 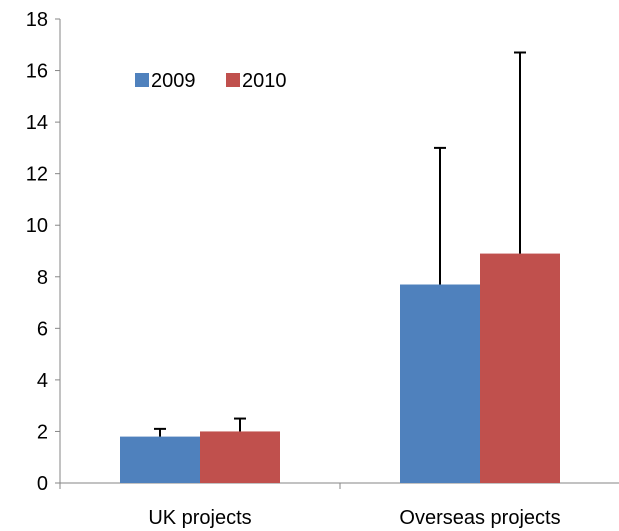 I want to click on y-tick-label: 18, so click(x=37, y=20).